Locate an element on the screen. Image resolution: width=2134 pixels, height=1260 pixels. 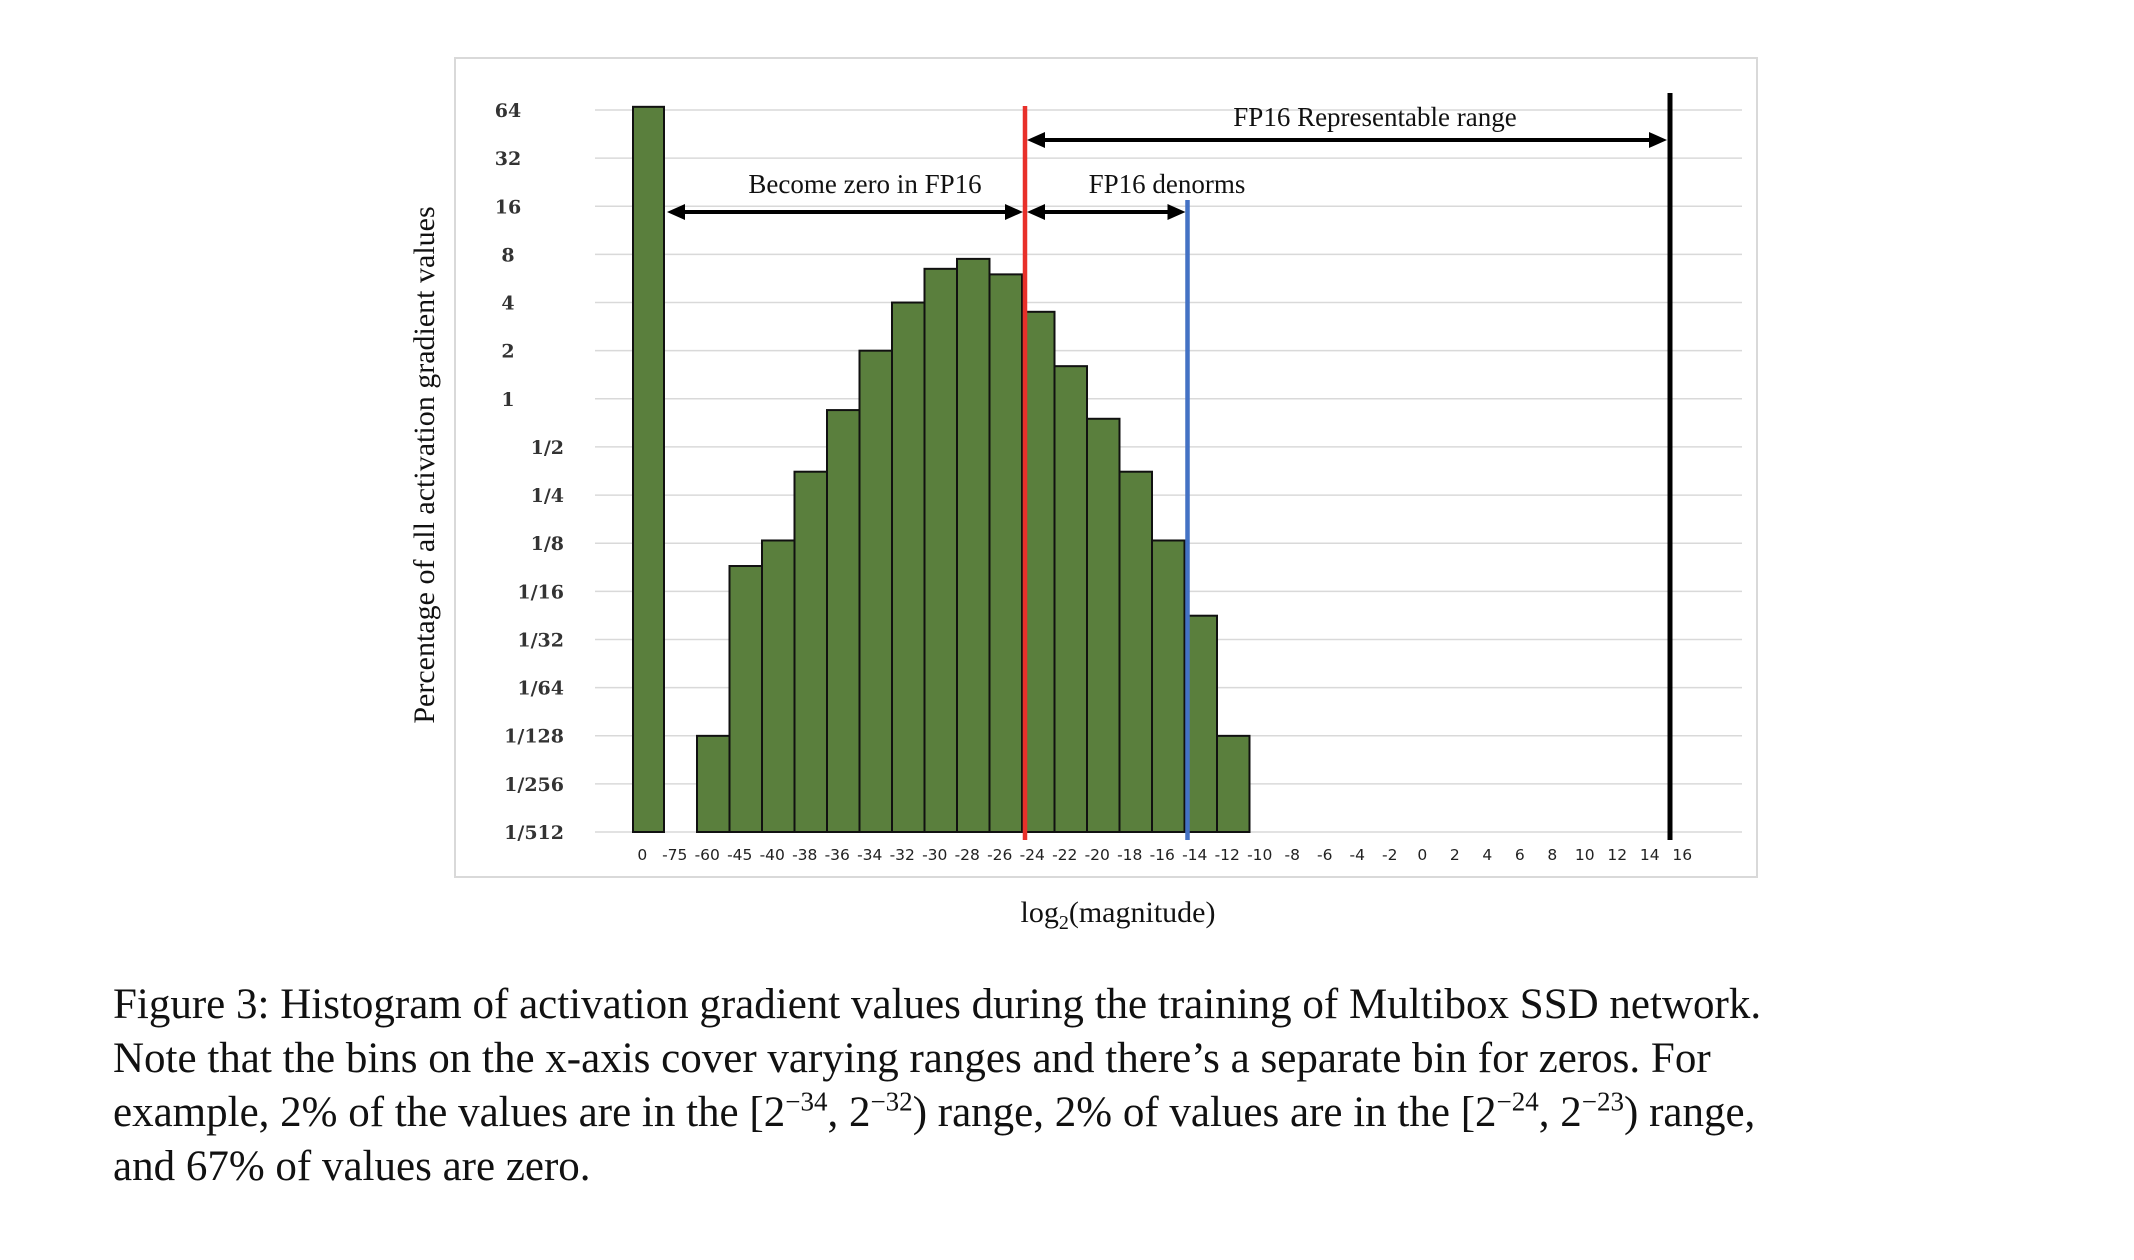
x-tick-label: 4 is located at coordinates (1487, 855).